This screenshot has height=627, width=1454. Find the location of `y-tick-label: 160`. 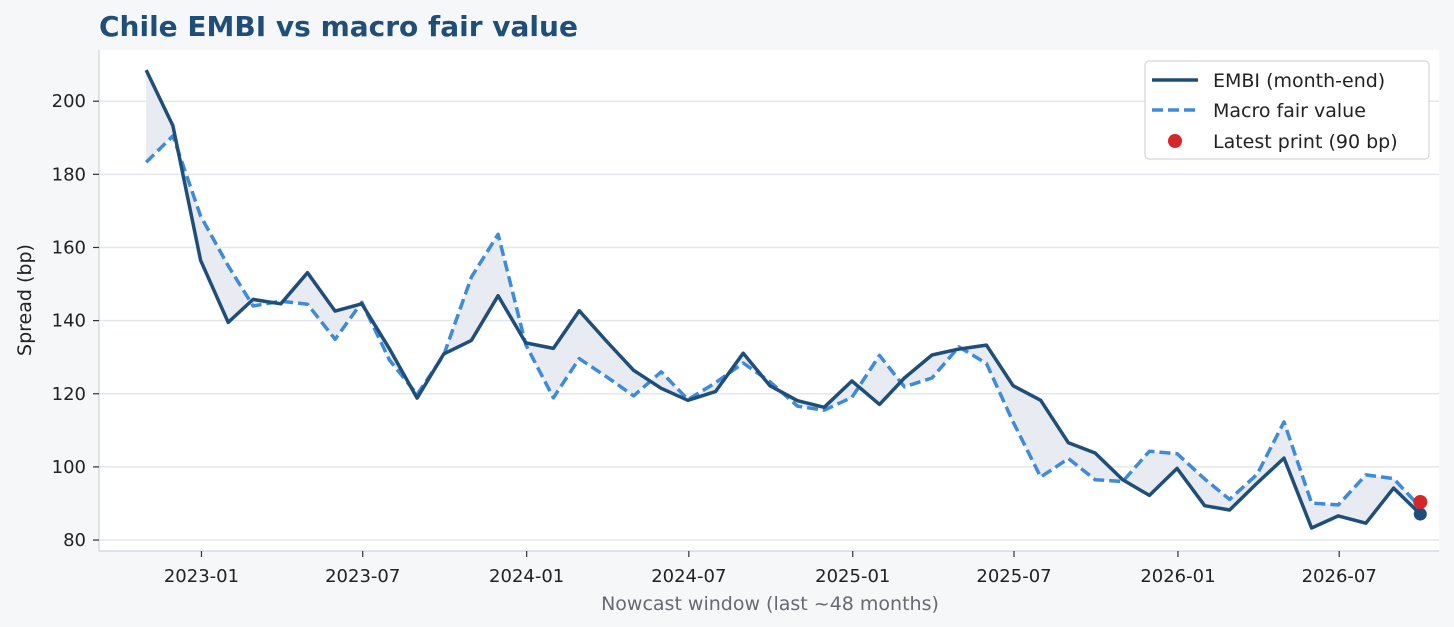

y-tick-label: 160 is located at coordinates (69, 247).